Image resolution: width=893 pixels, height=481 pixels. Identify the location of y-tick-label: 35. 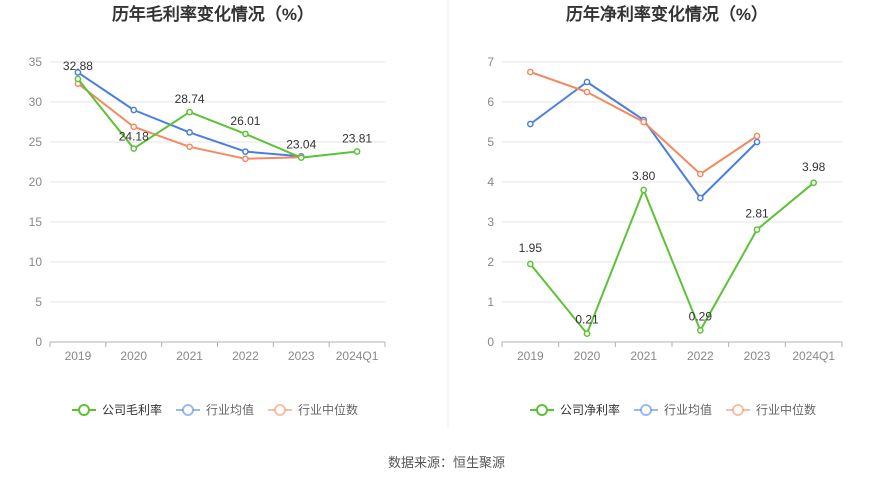
(36, 62).